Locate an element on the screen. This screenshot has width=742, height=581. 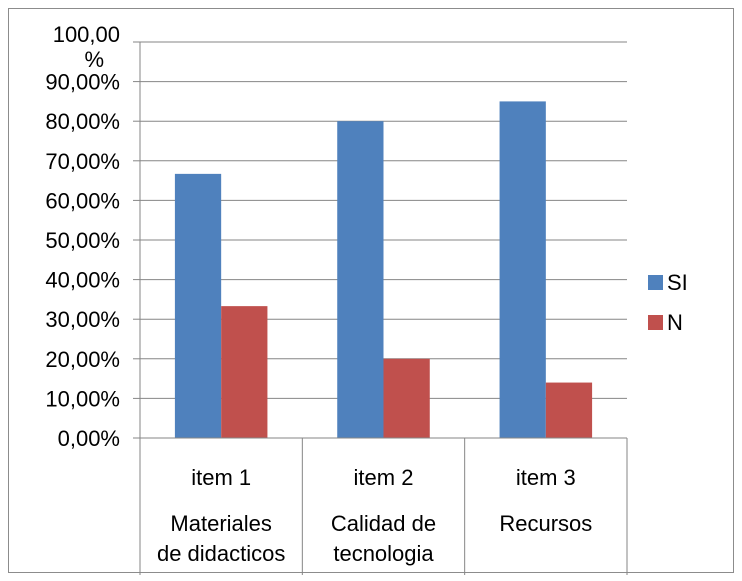
y-tick-label: 40,00% is located at coordinates (82, 280).